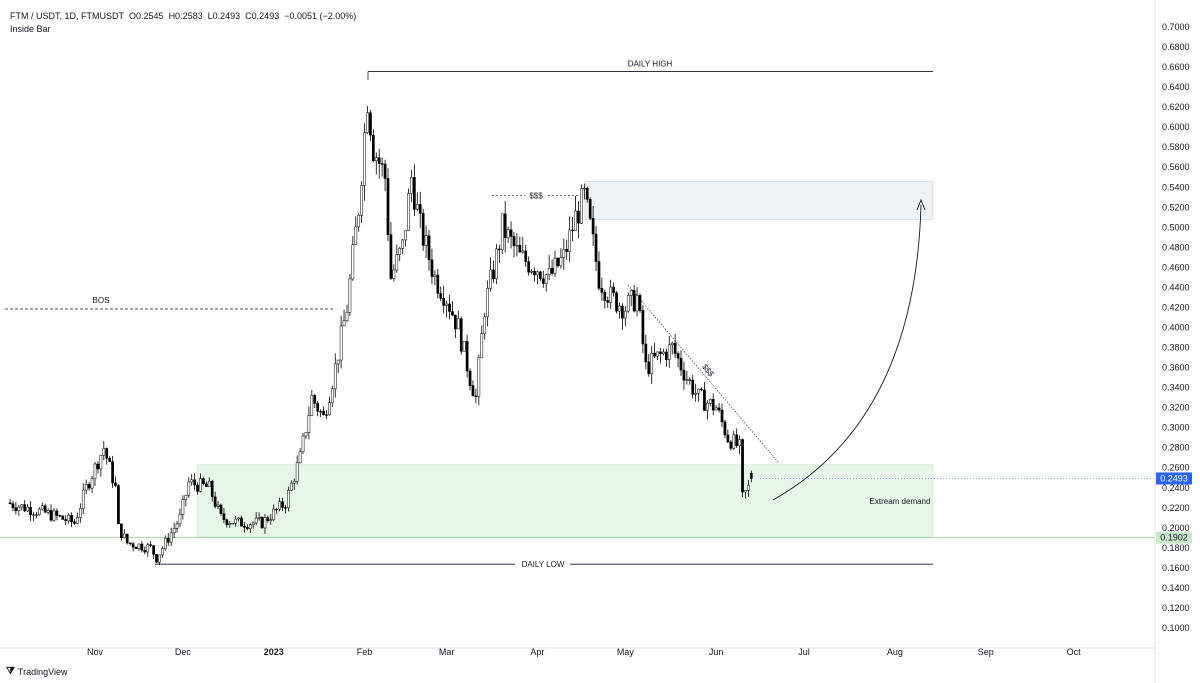  Describe the element at coordinates (1176, 328) in the screenshot. I see `y-tick-label: 0.4000` at that location.